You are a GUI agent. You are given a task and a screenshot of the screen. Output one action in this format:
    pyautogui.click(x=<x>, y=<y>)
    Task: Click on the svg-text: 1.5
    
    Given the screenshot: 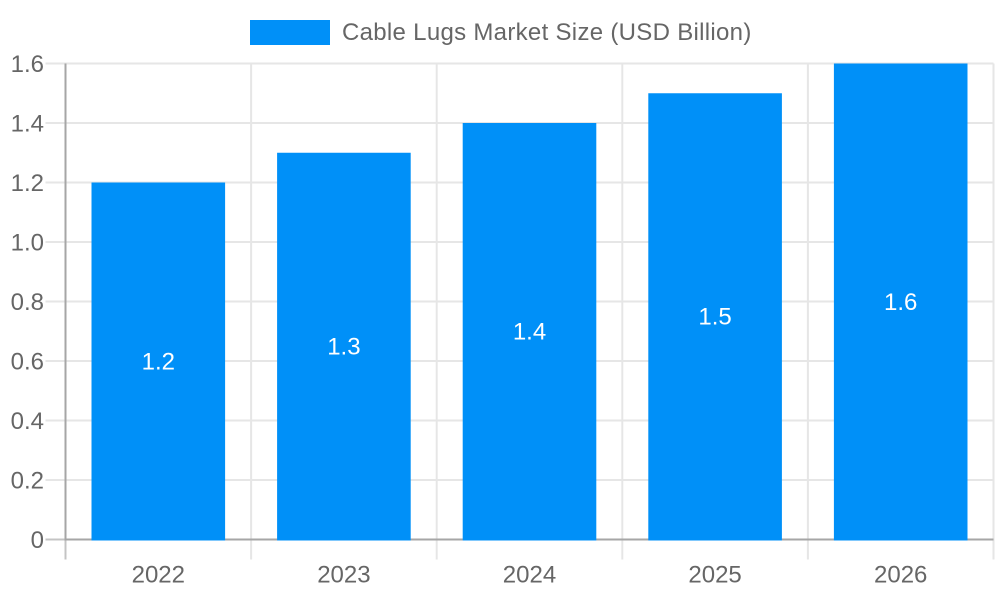 What is the action you would take?
    pyautogui.click(x=714, y=317)
    